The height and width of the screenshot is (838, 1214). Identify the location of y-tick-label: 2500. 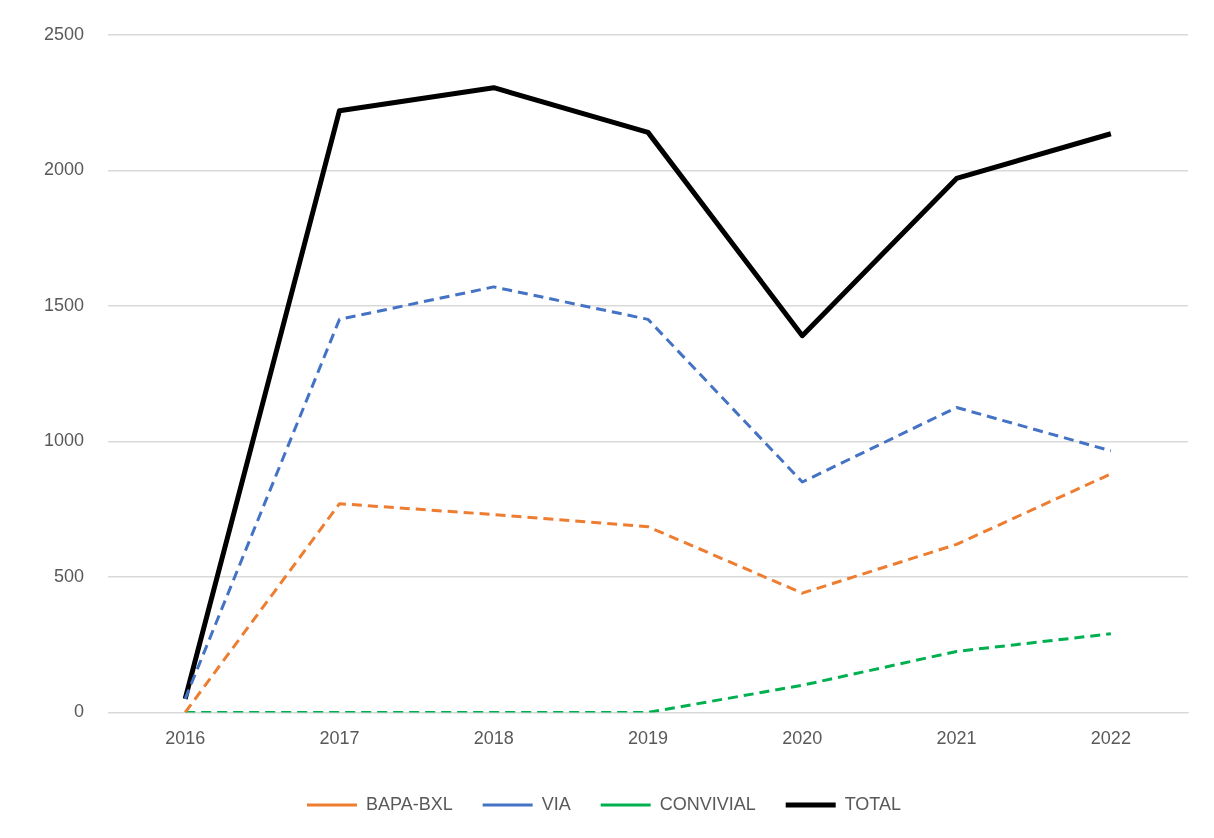
(64, 33).